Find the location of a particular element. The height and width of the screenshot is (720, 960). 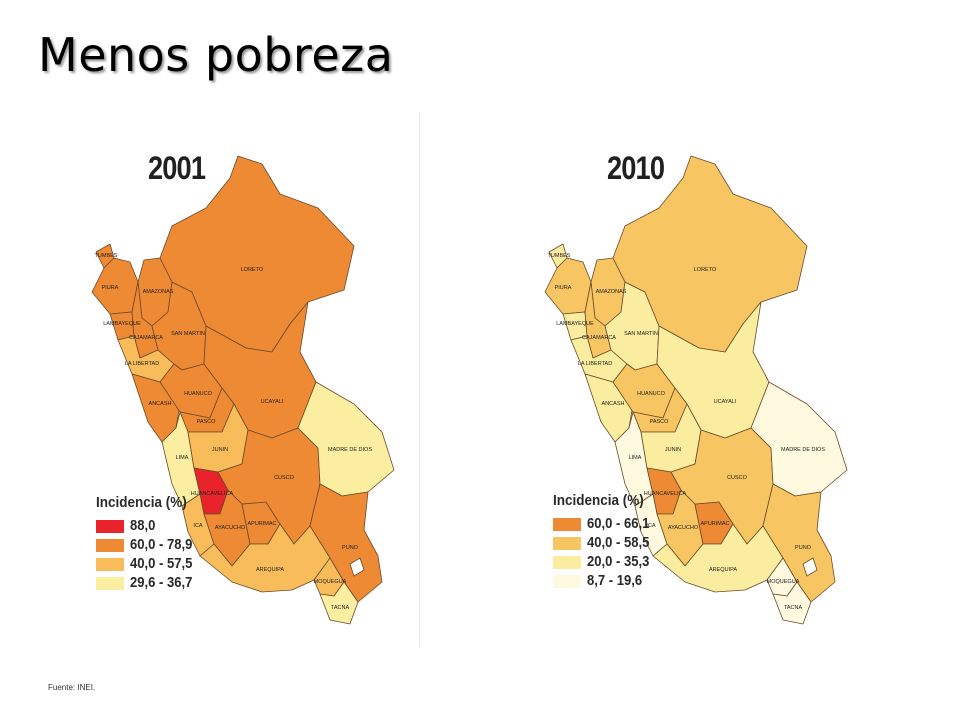

legend-label: 20,0 - 35,3 is located at coordinates (618, 562).